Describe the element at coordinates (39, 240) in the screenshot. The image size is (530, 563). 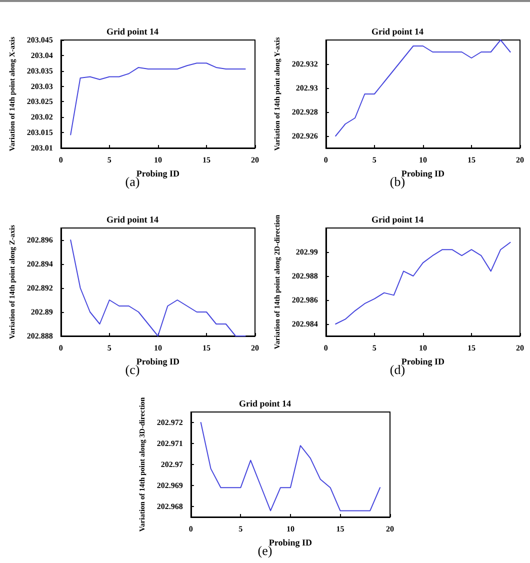
I see `y-tick-label: 202.896` at that location.